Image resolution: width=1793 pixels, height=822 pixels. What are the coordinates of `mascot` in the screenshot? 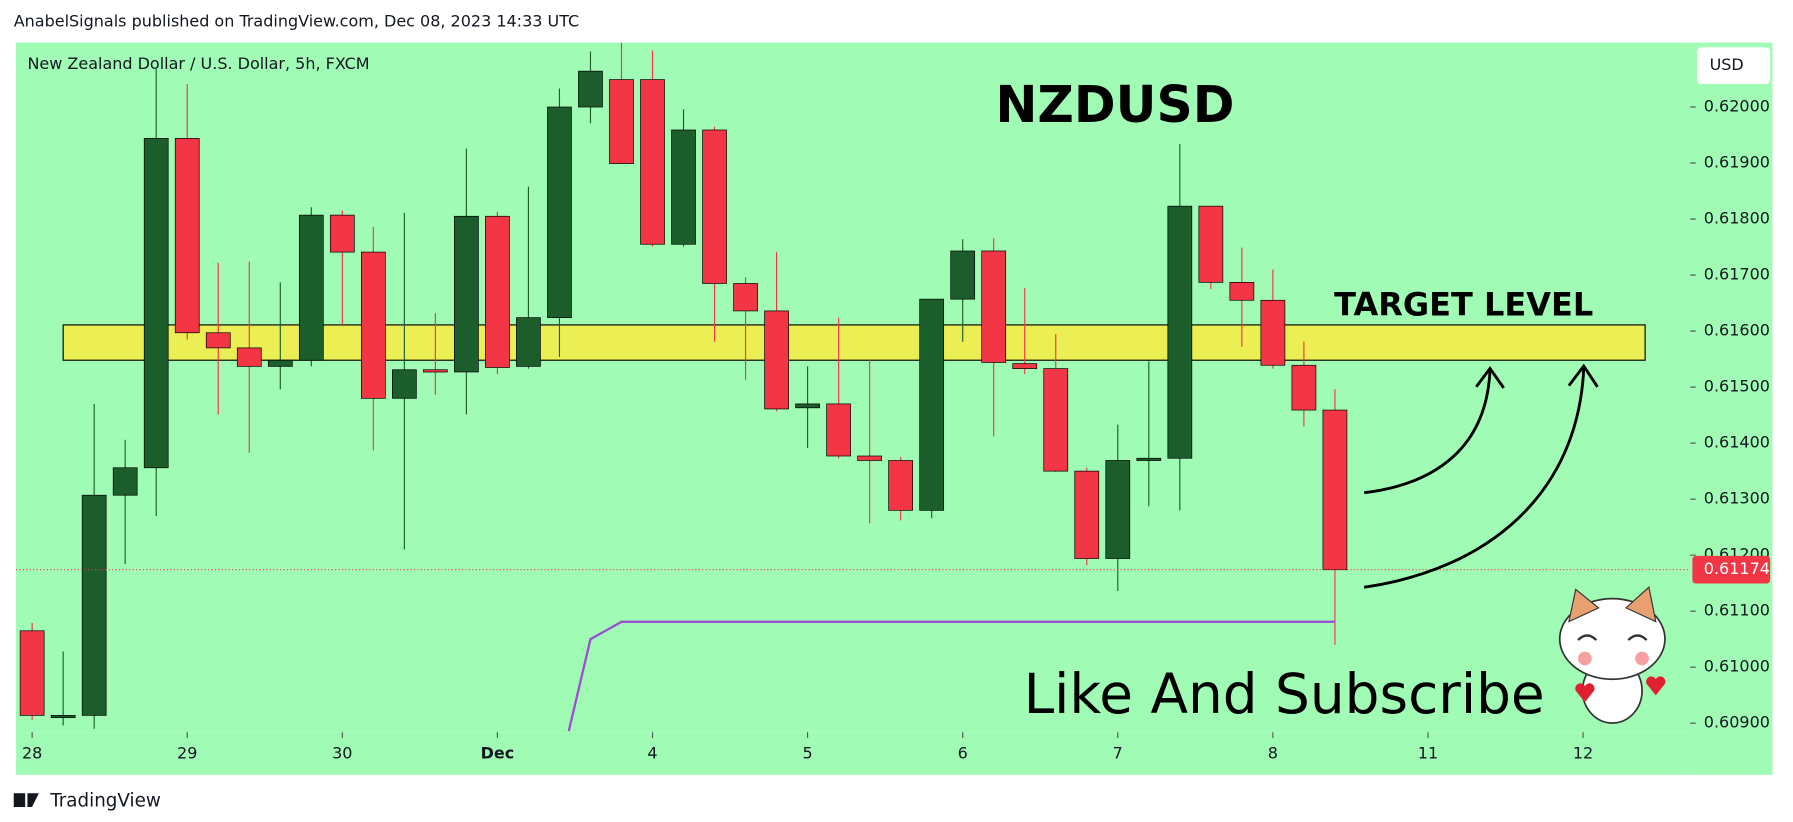 It's located at (1612, 655).